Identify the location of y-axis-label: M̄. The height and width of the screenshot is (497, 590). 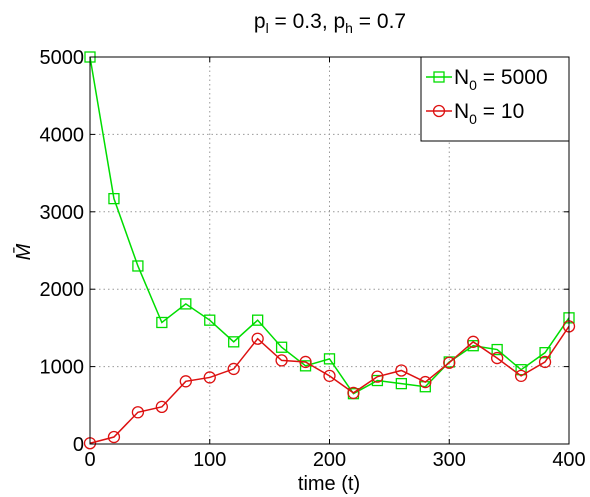
(23, 251).